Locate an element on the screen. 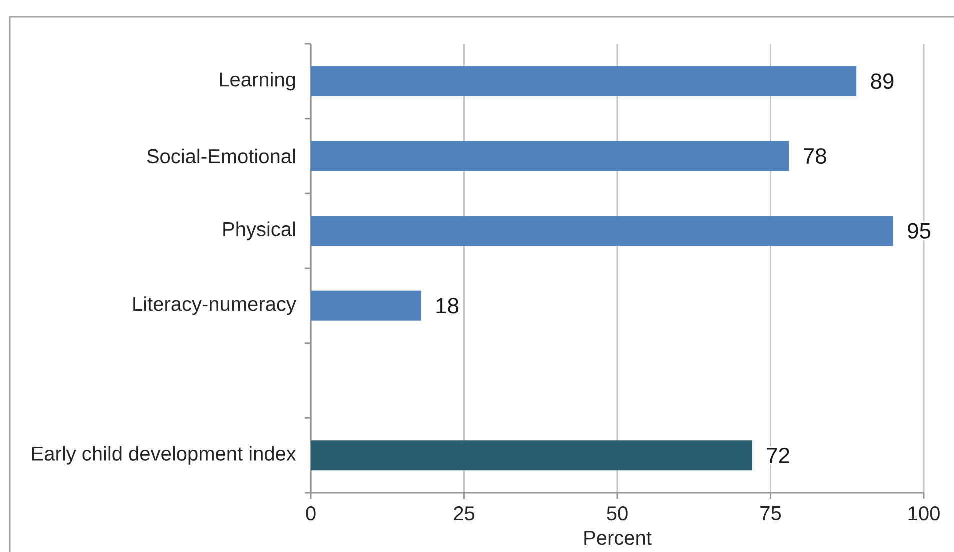 The height and width of the screenshot is (552, 954). data-label: 72 is located at coordinates (778, 456).